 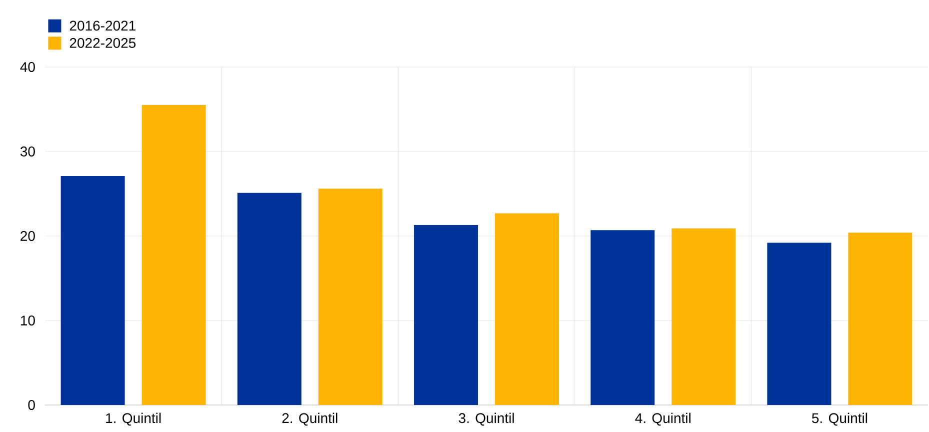 I want to click on y-tick-label: 20, so click(x=27, y=236).